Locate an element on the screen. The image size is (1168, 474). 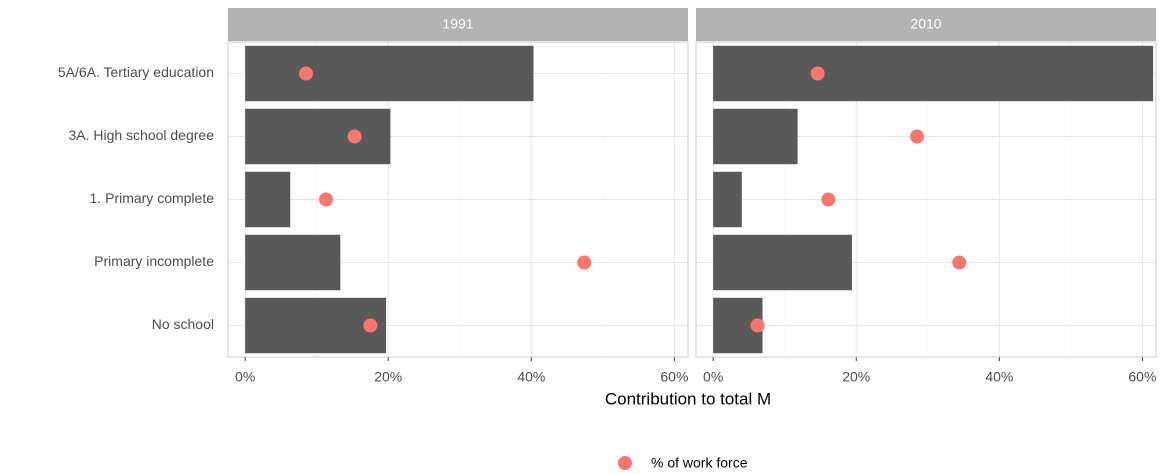
facet-title: 1991 is located at coordinates (457, 24).